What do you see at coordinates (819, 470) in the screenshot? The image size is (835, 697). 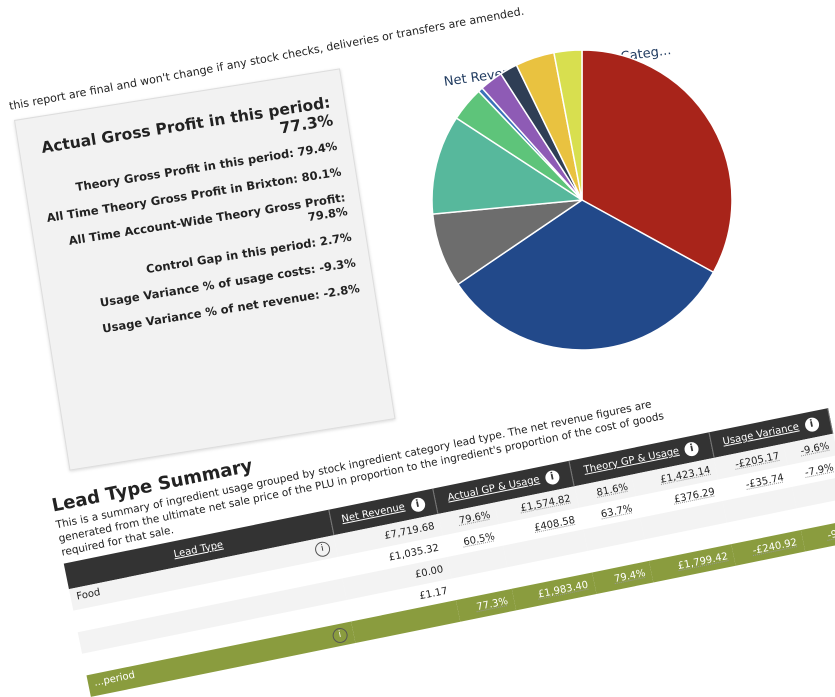 I see `cell-value: -7.9%` at bounding box center [819, 470].